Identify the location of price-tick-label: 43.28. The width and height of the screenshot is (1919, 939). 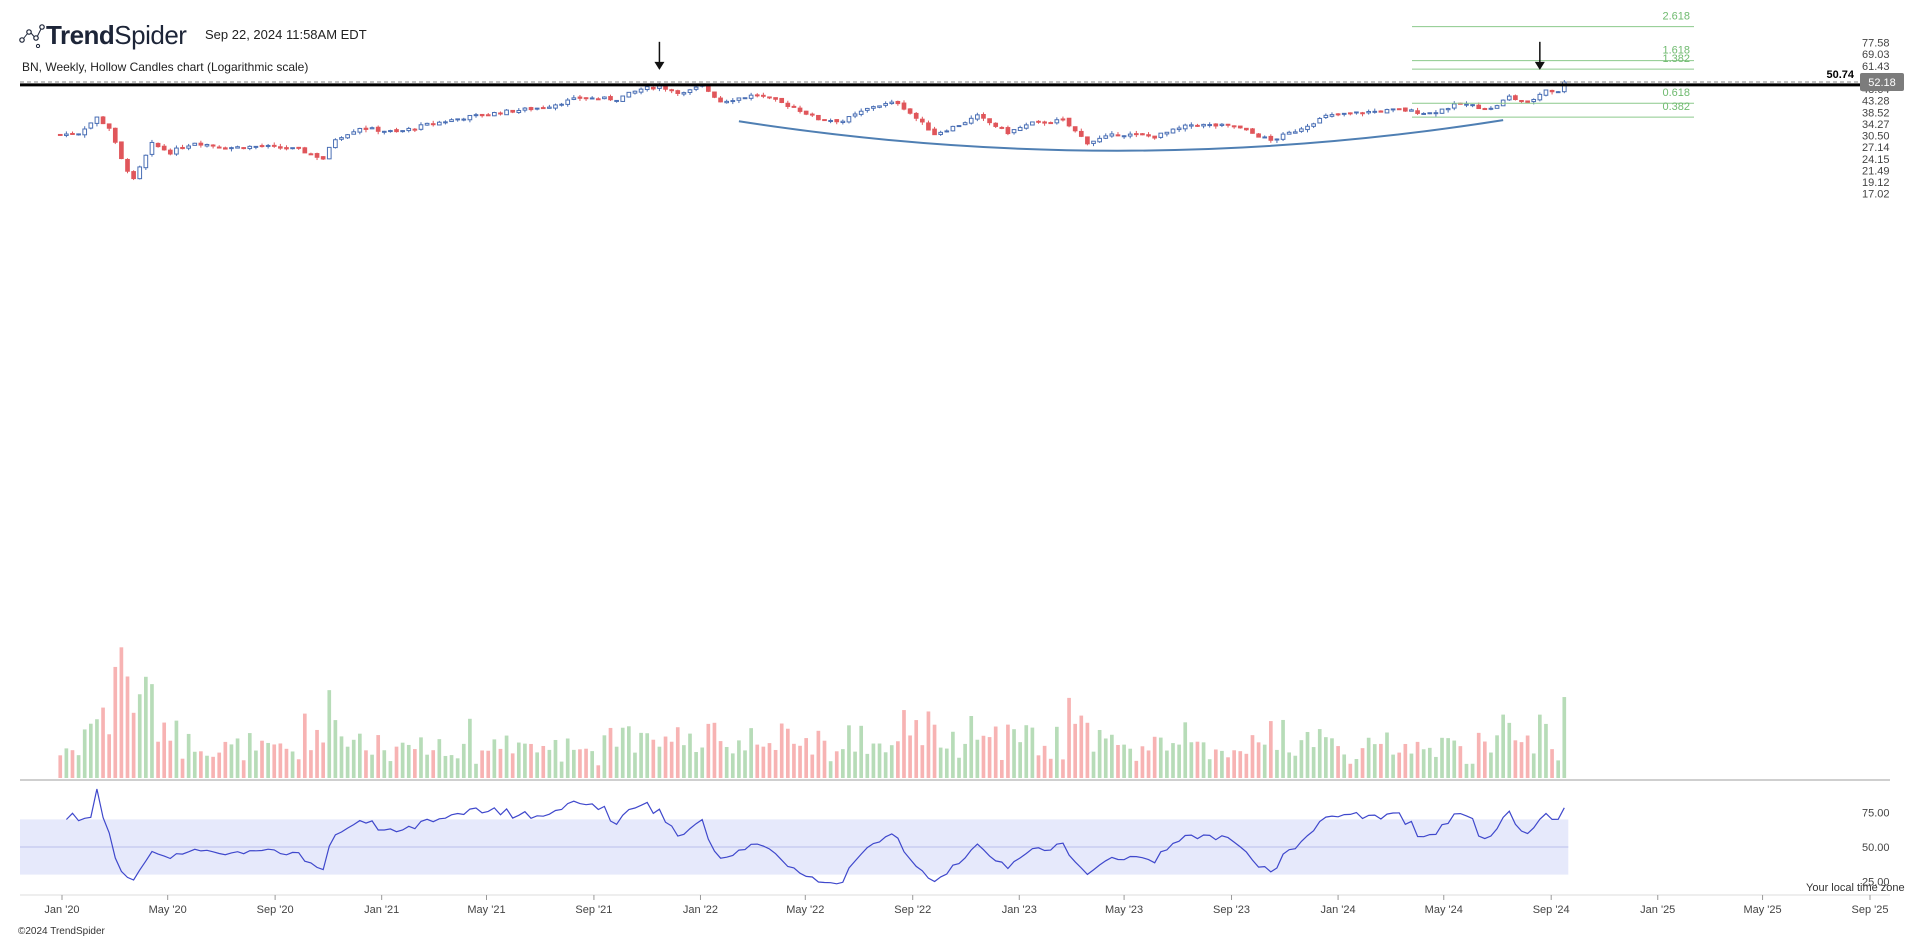
(1876, 102).